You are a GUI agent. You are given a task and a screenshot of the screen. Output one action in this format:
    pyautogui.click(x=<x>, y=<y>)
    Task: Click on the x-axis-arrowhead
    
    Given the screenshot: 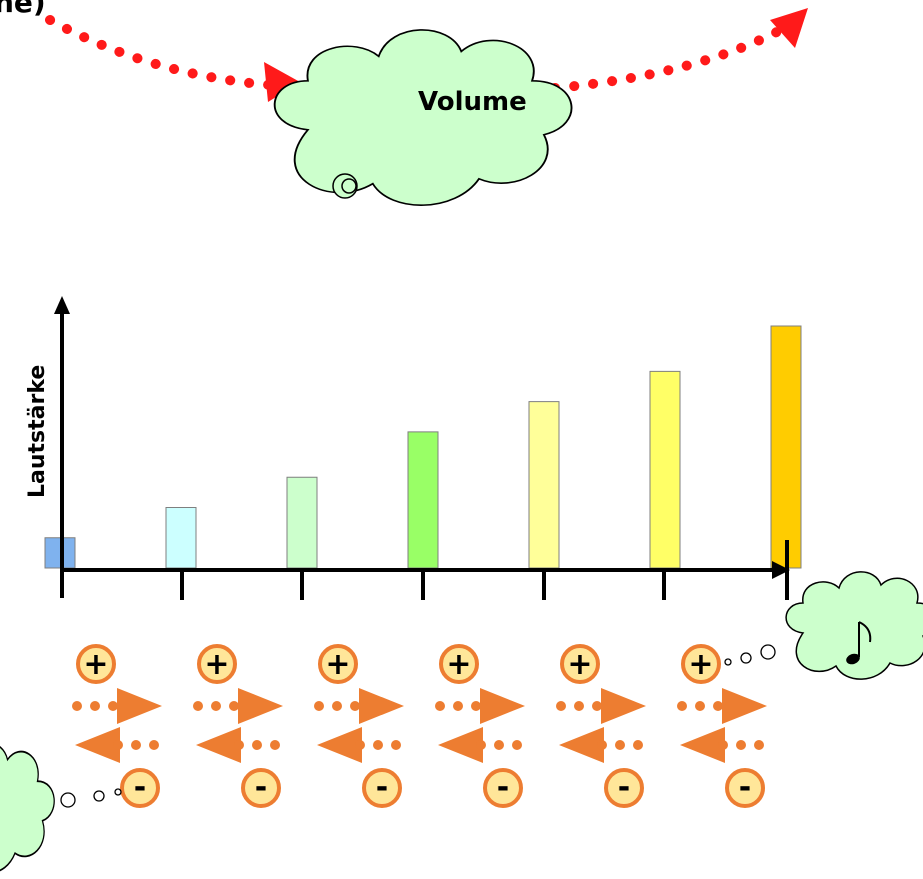 What is the action you would take?
    pyautogui.click(x=781, y=570)
    